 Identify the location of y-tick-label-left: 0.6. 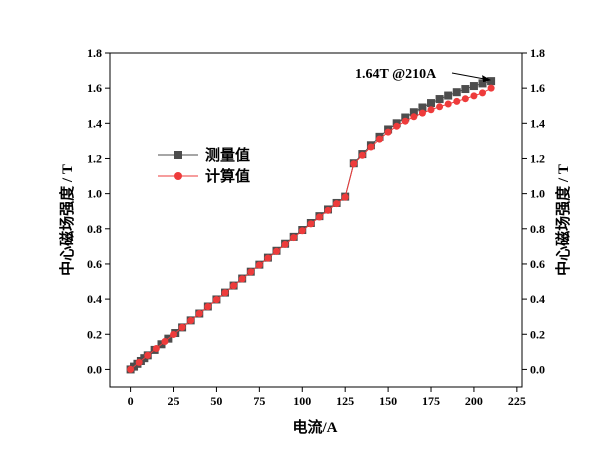
(94, 264).